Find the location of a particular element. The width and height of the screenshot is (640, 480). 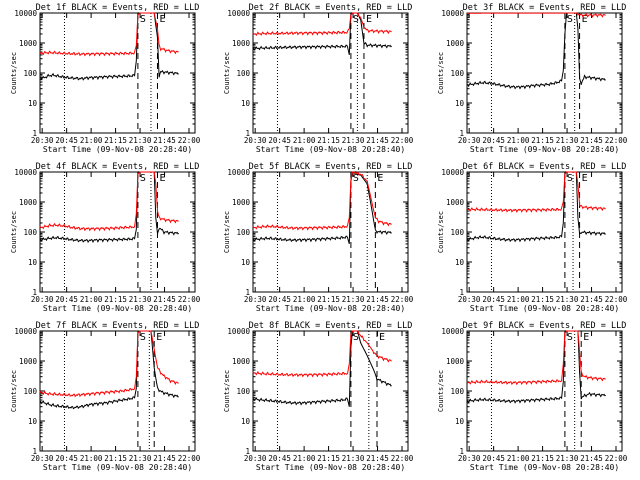

chart-title: Det 5f BLACK = Events, RED = LLD is located at coordinates (331, 167).